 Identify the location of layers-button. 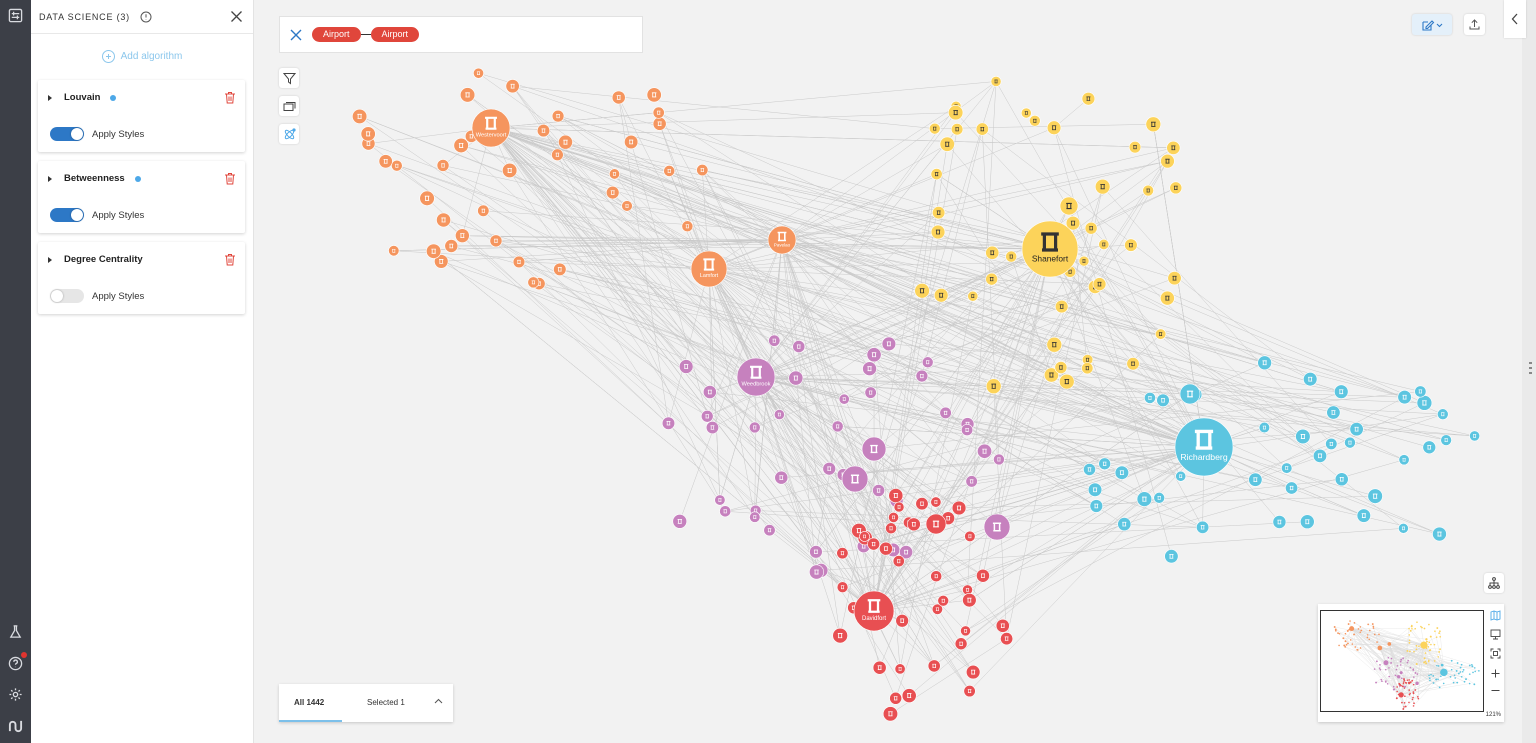
(289, 106).